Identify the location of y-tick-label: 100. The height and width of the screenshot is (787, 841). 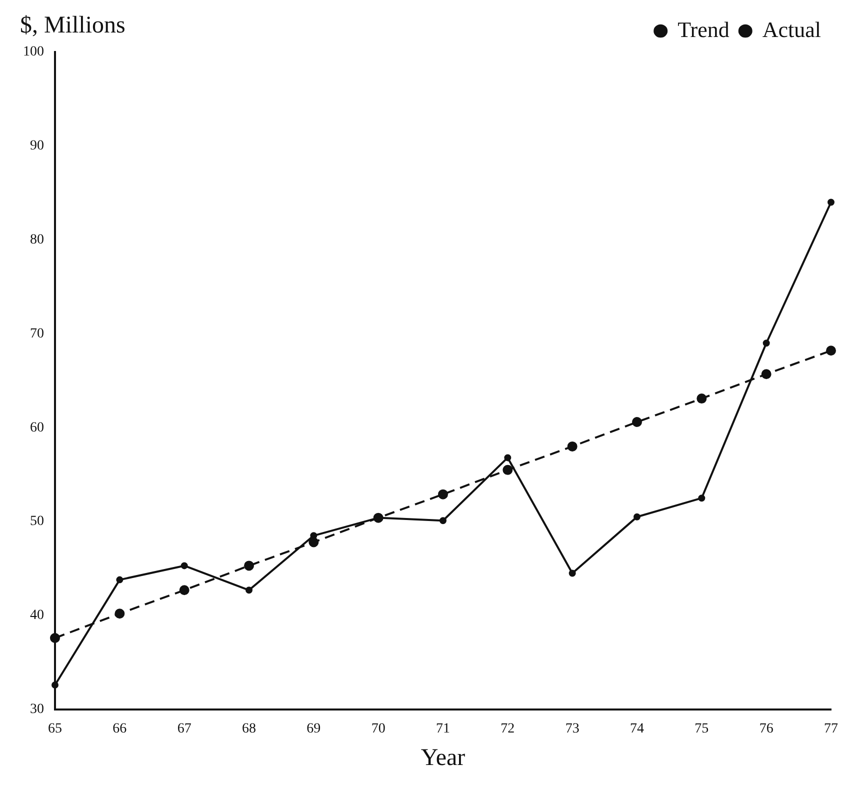
(33, 52).